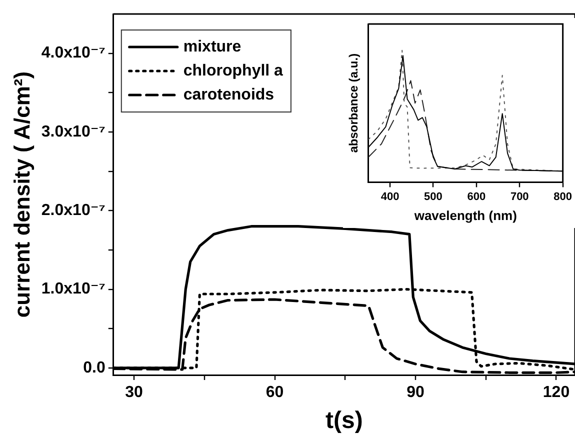  I want to click on x-tick-label: 60, so click(275, 393).